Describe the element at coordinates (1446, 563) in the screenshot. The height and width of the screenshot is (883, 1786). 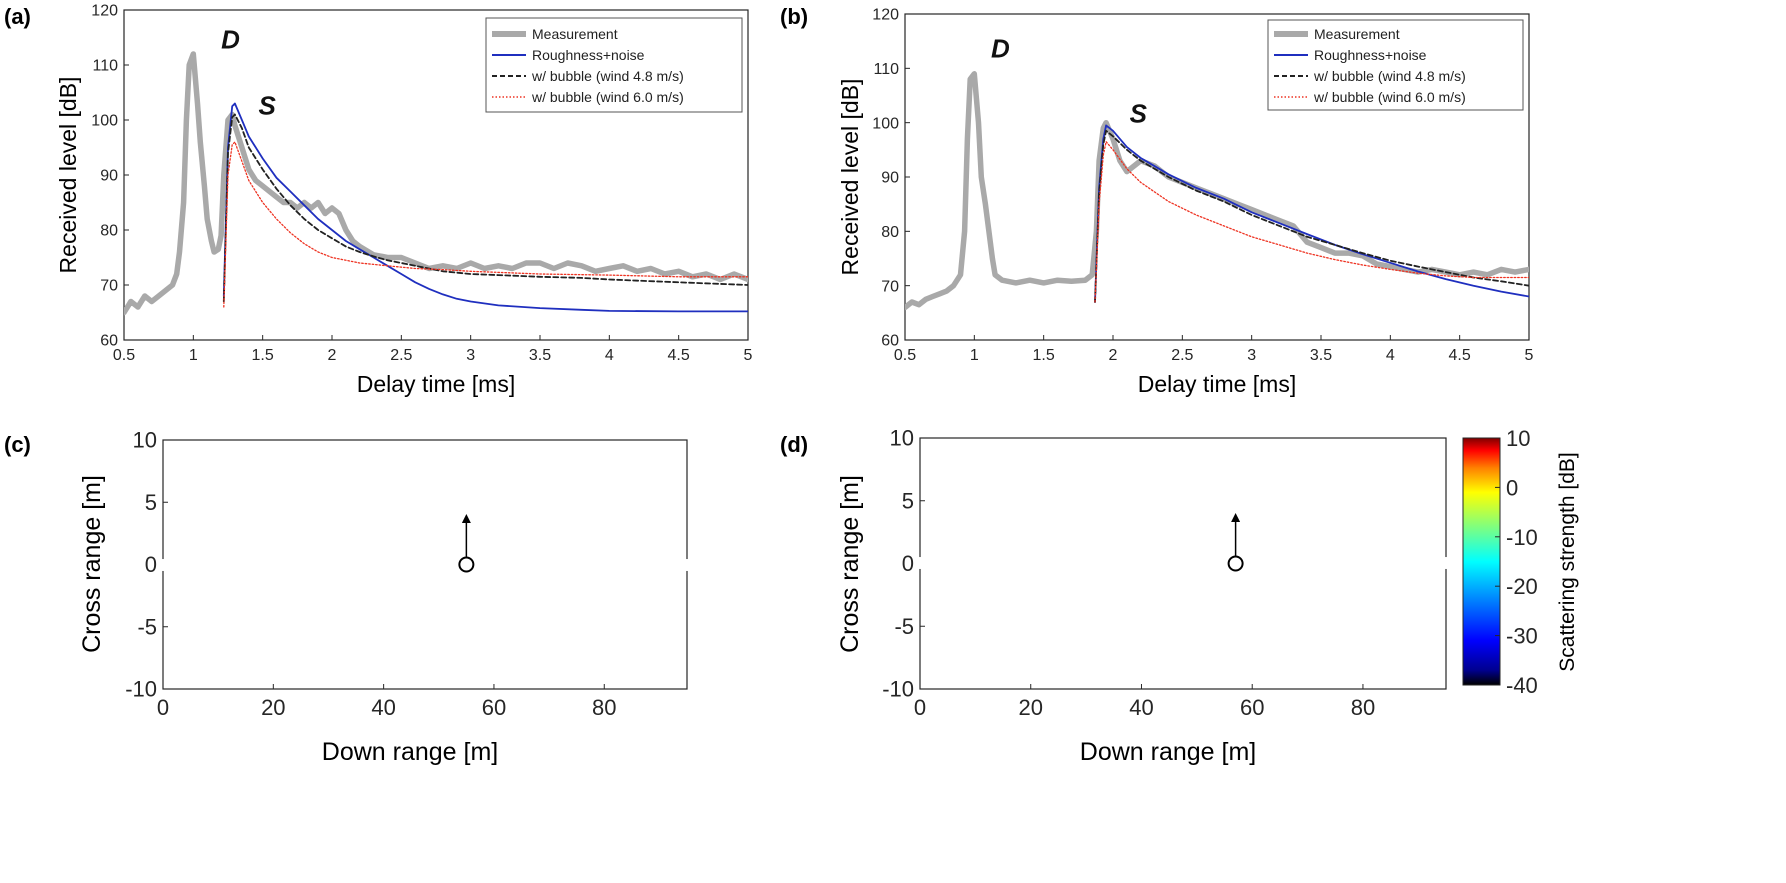
I see `receiver-marker-d` at that location.